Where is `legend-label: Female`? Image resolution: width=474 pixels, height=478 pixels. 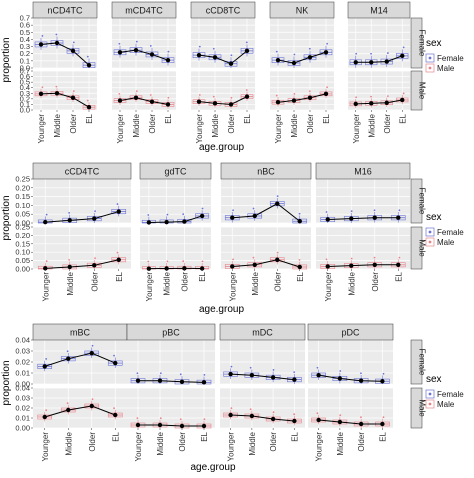 legend-label: Female is located at coordinates (450, 232).